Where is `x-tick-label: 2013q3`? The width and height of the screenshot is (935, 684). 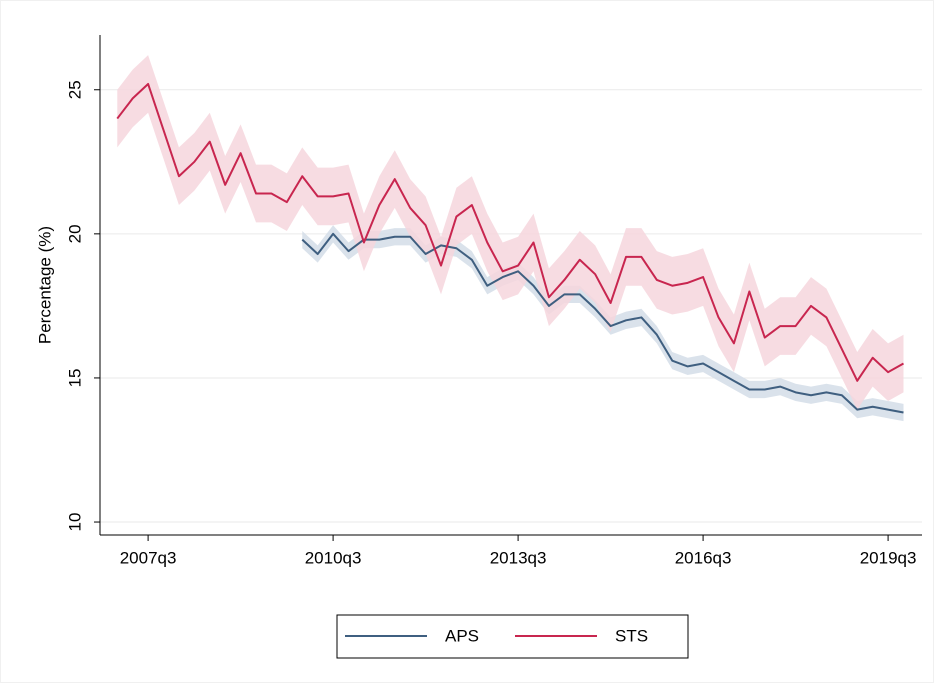
x-tick-label: 2013q3 is located at coordinates (518, 557).